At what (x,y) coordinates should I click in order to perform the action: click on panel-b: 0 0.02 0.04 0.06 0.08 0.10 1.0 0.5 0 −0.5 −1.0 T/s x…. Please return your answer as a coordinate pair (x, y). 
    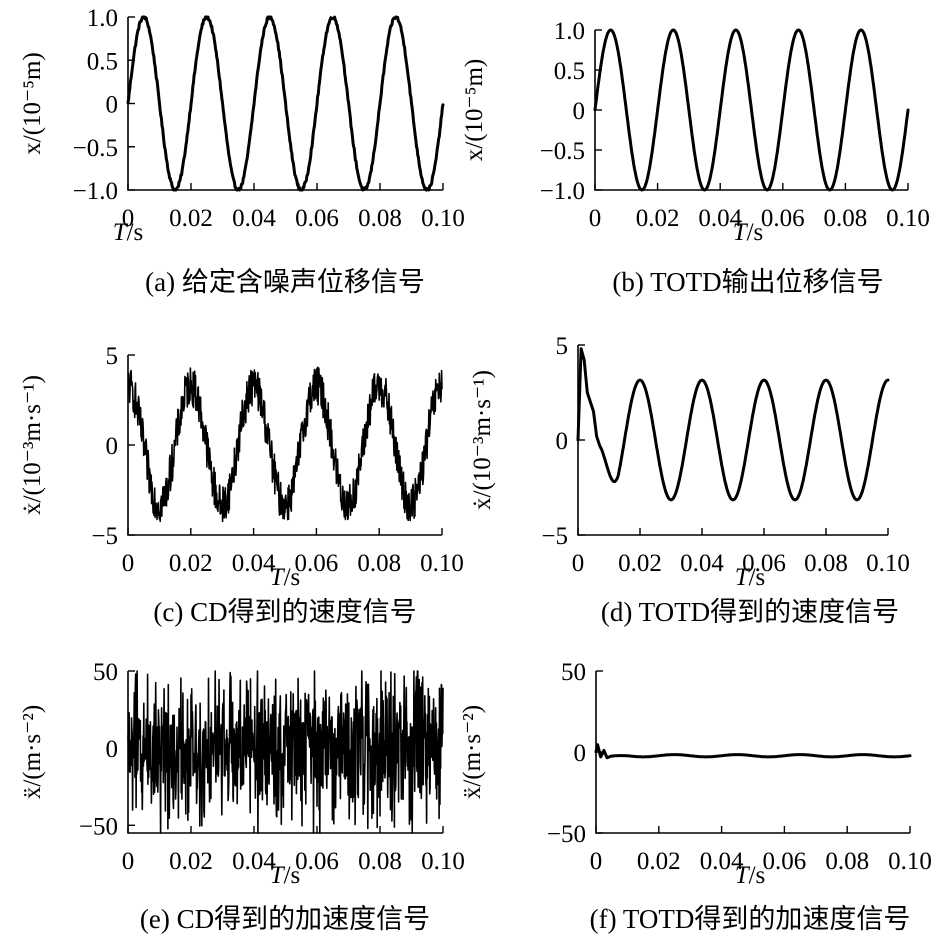
    Looking at the image, I should click on (695, 157).